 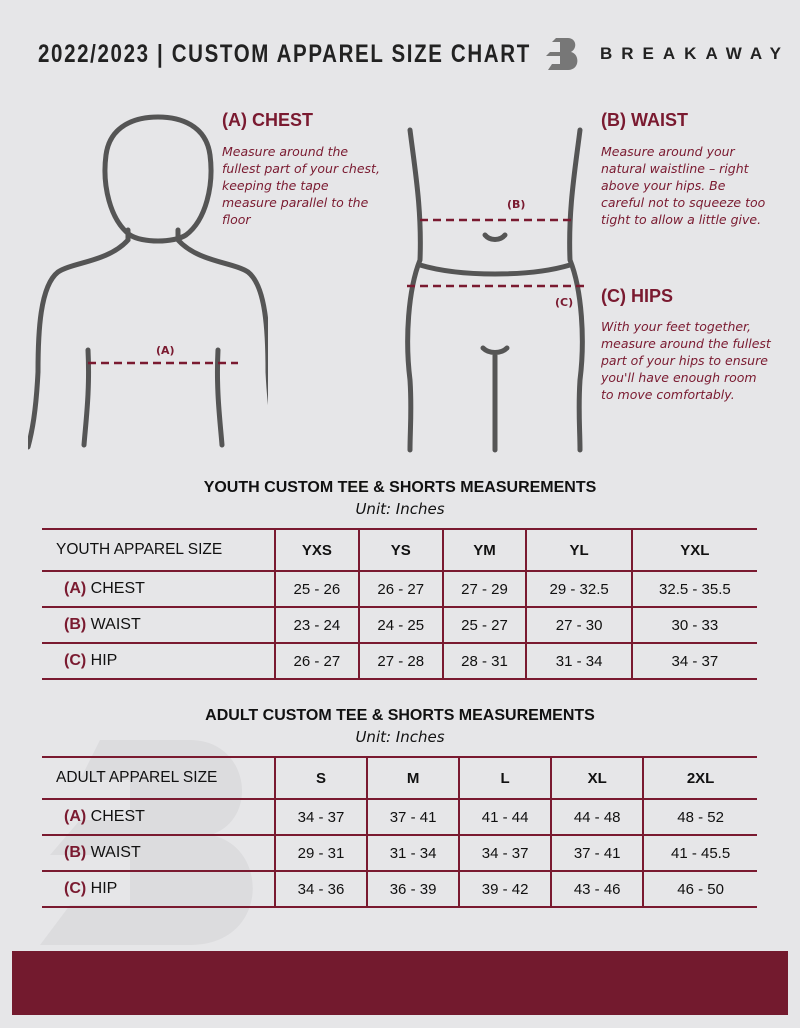 I want to click on chest-figure-illustration, so click(x=148, y=282).